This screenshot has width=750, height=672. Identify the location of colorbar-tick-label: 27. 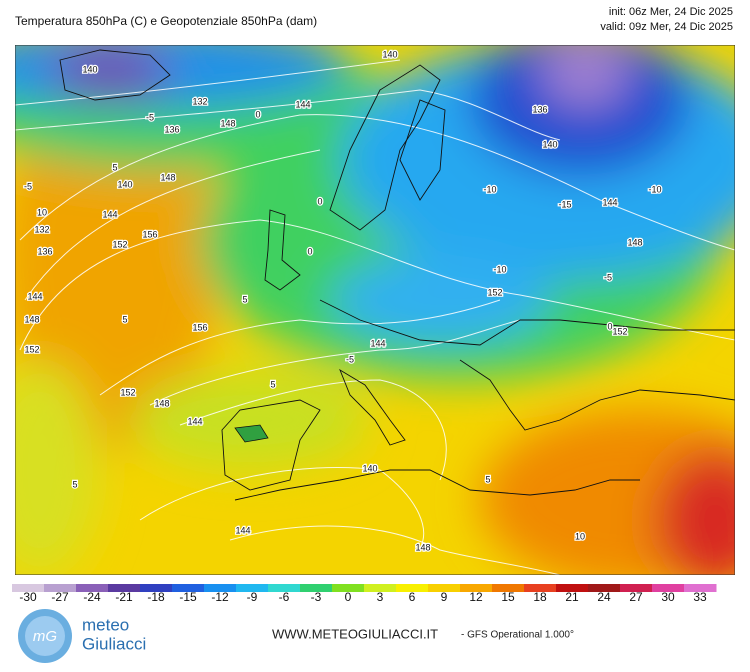
(636, 597).